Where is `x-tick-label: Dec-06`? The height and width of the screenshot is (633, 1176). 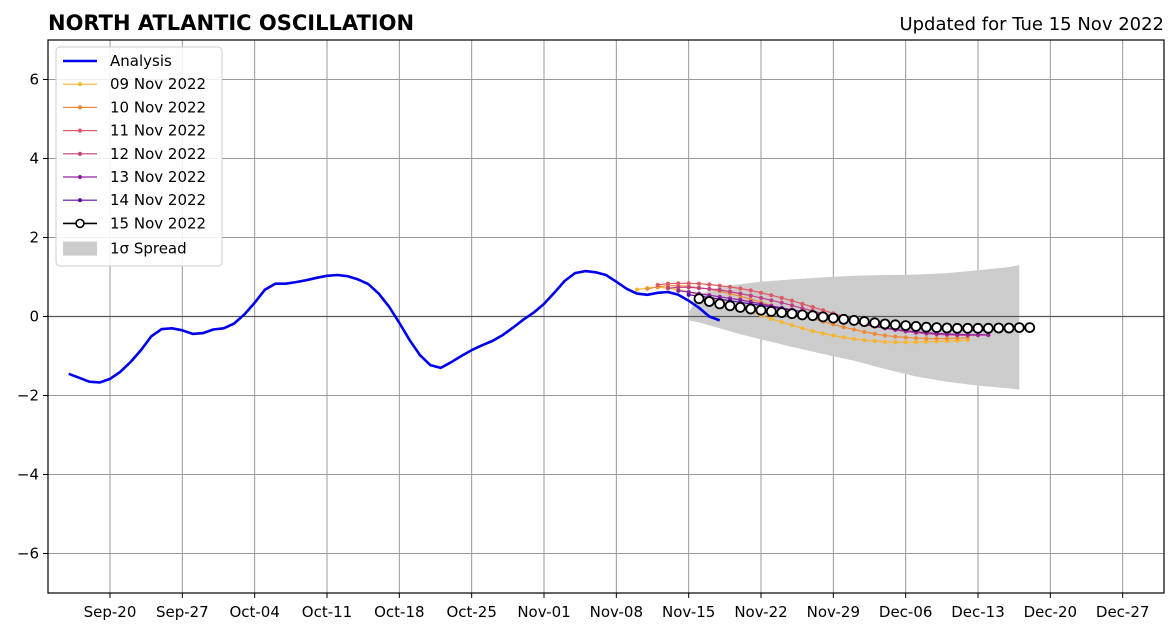 x-tick-label: Dec-06 is located at coordinates (906, 612).